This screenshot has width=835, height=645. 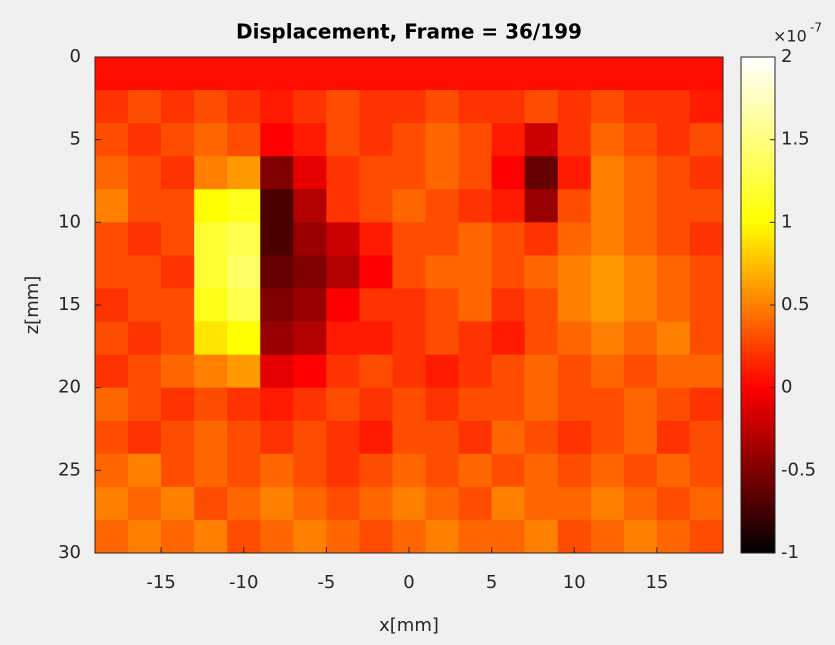 What do you see at coordinates (409, 625) in the screenshot?
I see `x-axis-label: x[mm]` at bounding box center [409, 625].